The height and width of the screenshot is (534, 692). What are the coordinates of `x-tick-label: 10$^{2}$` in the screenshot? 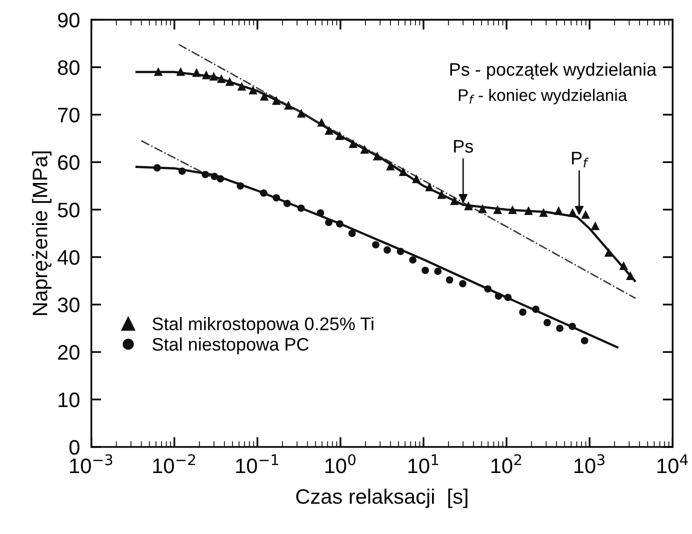 It's located at (506, 464).